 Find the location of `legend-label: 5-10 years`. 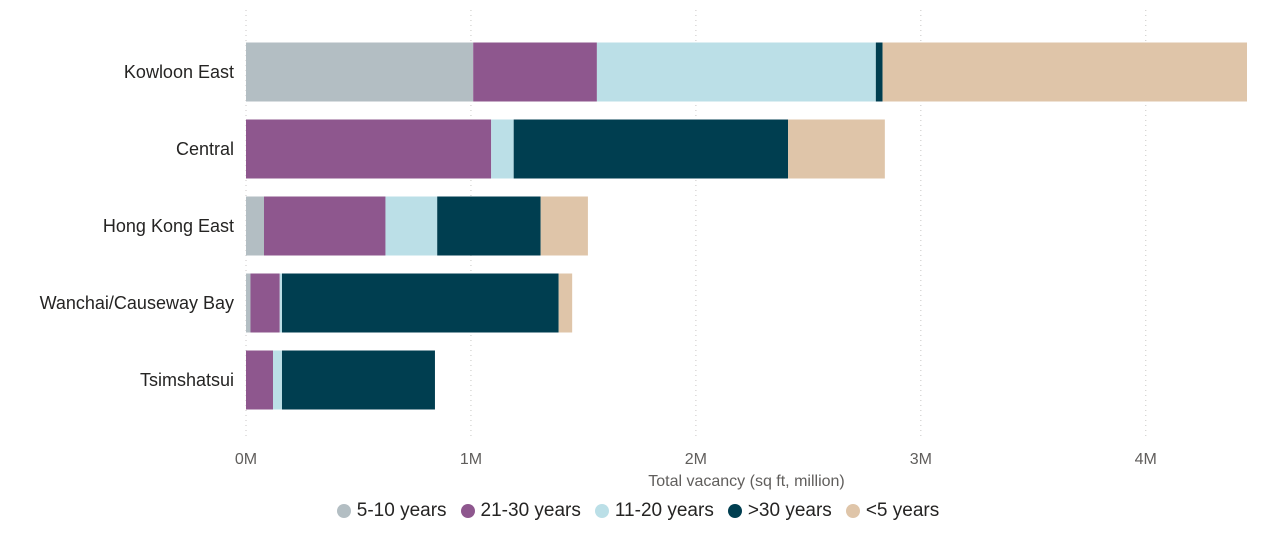

legend-label: 5-10 years is located at coordinates (401, 510).